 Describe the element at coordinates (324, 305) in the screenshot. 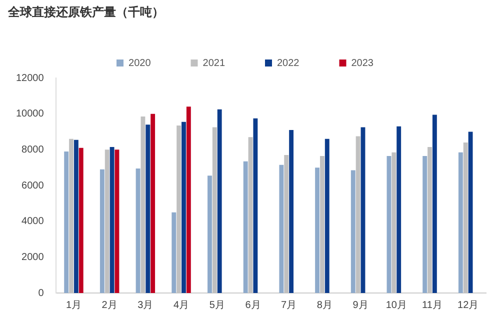

I see `x-tick-label: 8月` at that location.